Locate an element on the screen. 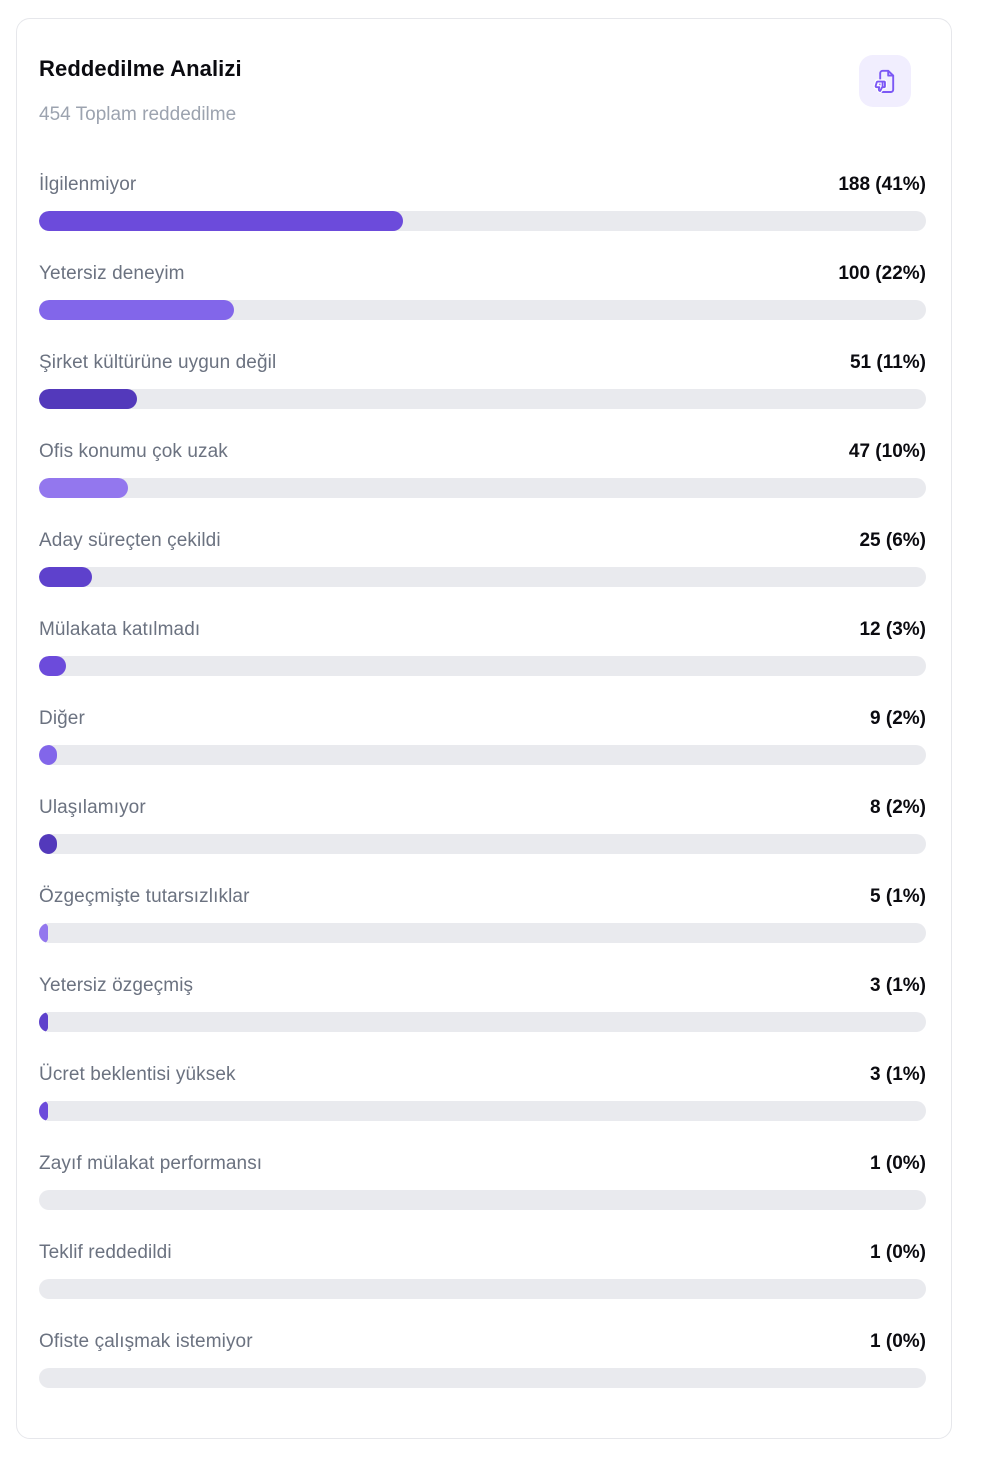 Image resolution: width=982 pixels, height=1462 pixels. row-head: Ücret beklentisi yüksek 3 (1%) is located at coordinates (482, 1075).